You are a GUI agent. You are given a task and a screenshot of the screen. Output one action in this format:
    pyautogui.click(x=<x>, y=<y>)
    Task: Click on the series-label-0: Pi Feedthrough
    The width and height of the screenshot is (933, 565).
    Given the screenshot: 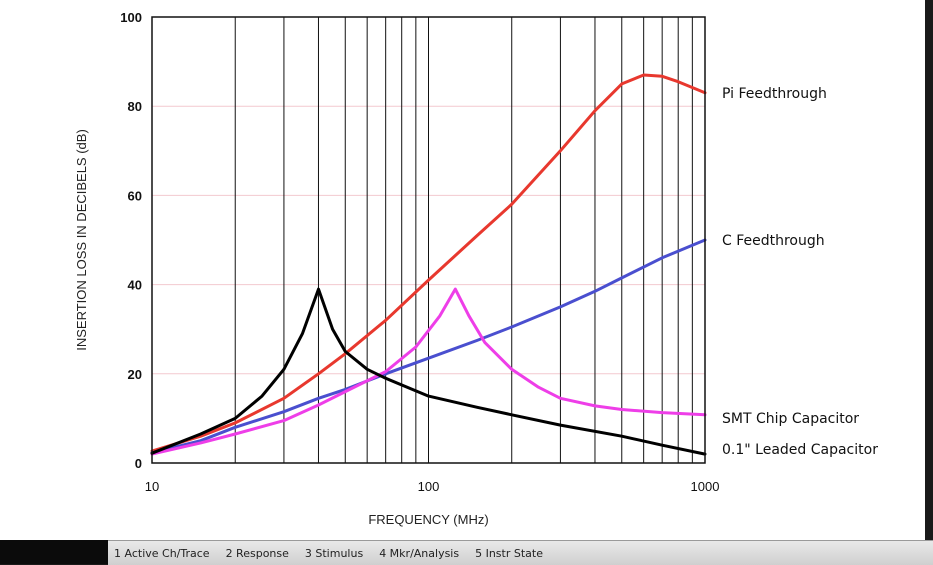 What is the action you would take?
    pyautogui.click(x=774, y=94)
    